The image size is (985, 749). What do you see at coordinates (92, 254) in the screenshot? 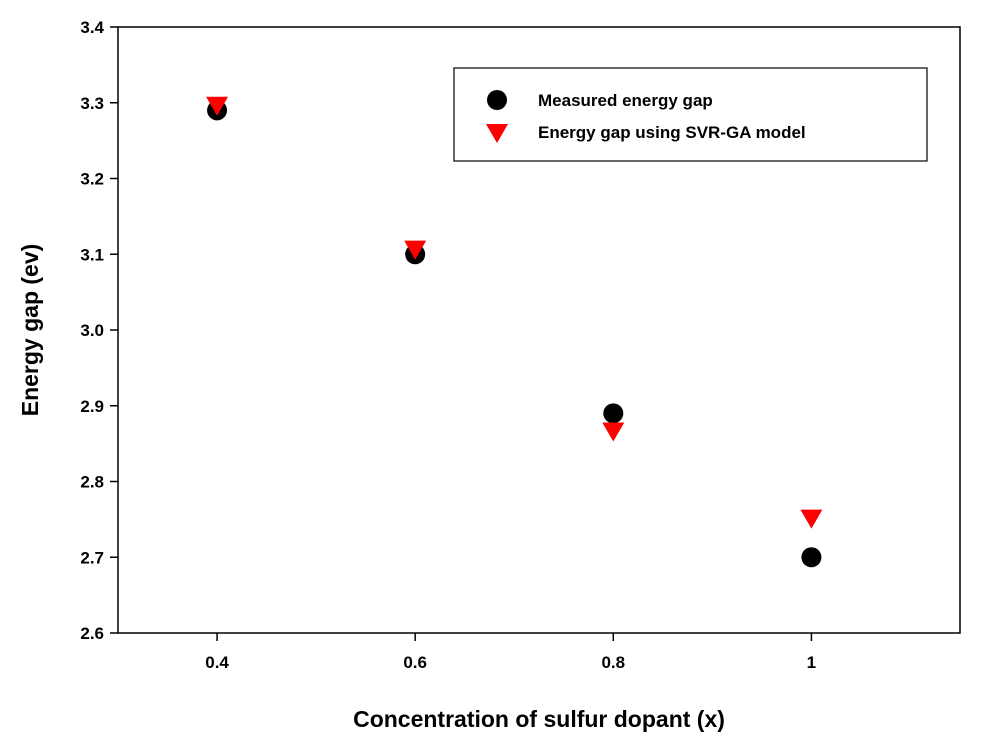
I see `y-tick-label: 3.1` at bounding box center [92, 254].